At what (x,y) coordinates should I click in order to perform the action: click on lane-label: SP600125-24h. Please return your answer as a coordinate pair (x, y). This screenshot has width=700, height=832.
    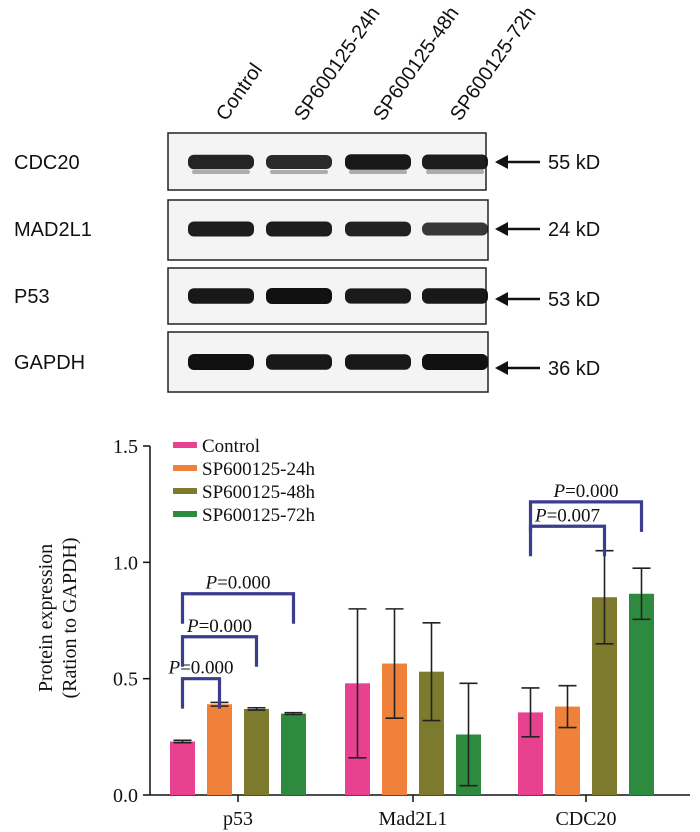
    Looking at the image, I should click on (337, 64).